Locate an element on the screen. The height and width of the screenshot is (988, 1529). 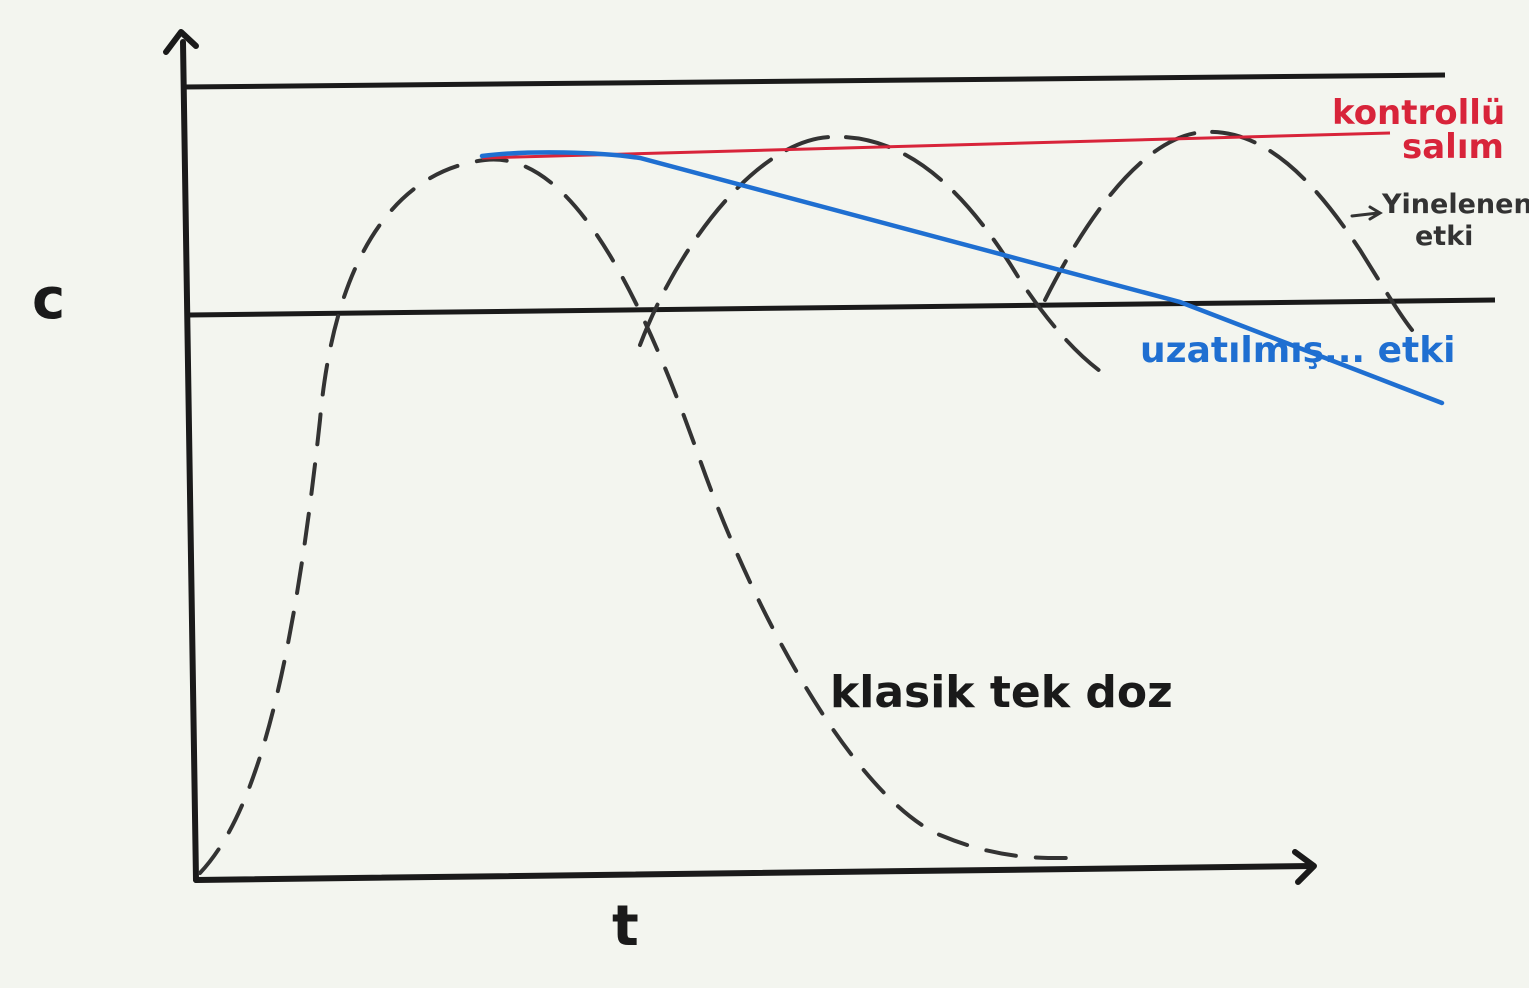
lower-limit-line is located at coordinates (842, 307).